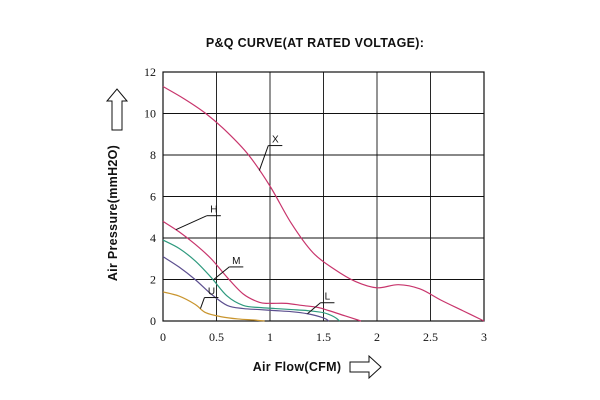 The height and width of the screenshot is (400, 600). I want to click on x-tick-label: 1, so click(270, 337).